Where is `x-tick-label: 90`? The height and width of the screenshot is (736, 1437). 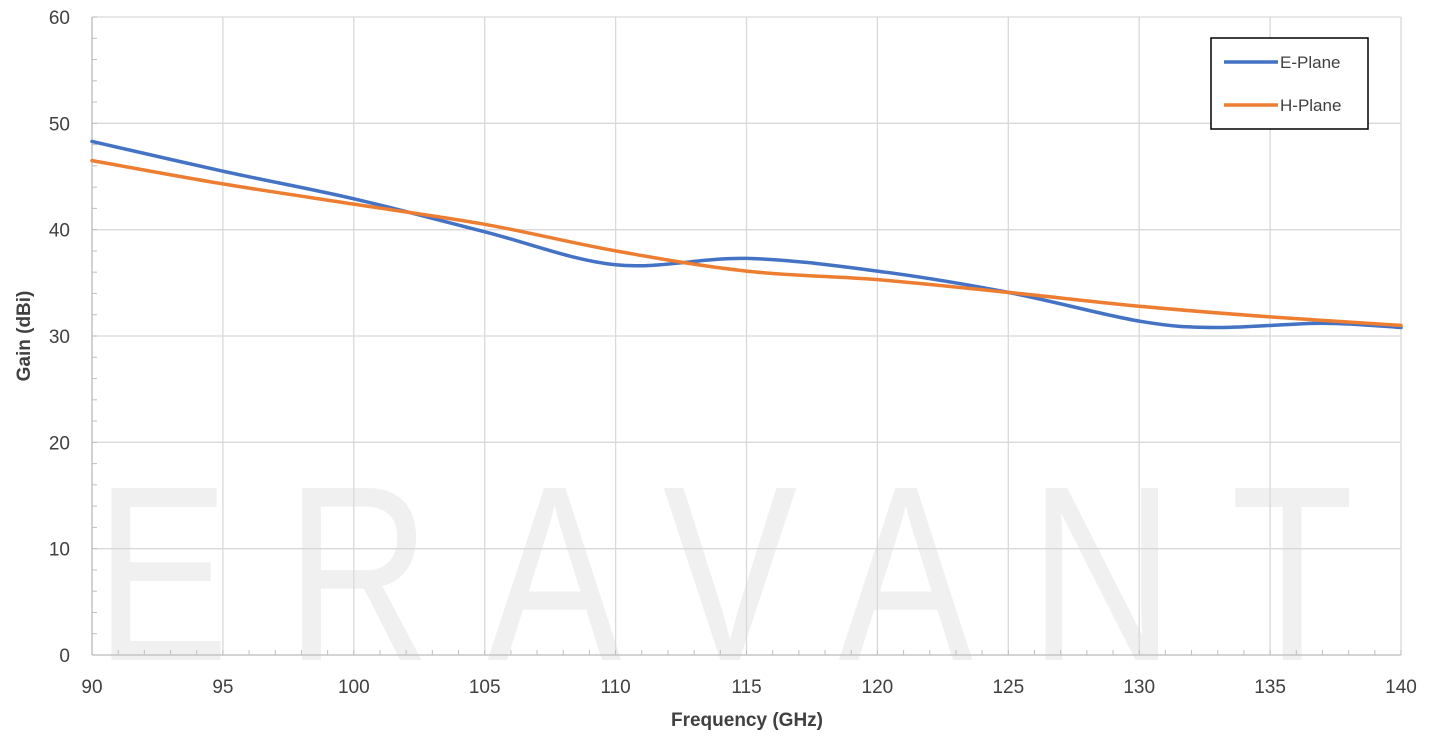
x-tick-label: 90 is located at coordinates (91, 687).